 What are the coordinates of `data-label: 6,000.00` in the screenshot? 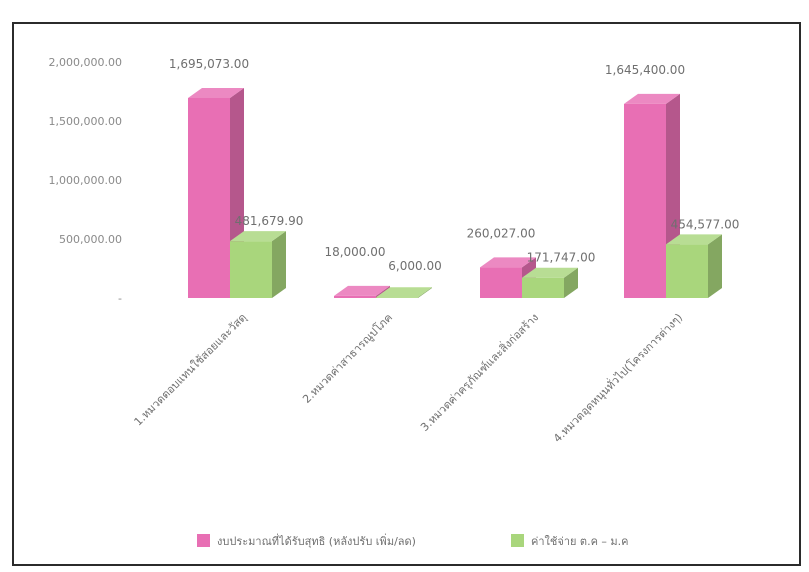 It's located at (414, 266).